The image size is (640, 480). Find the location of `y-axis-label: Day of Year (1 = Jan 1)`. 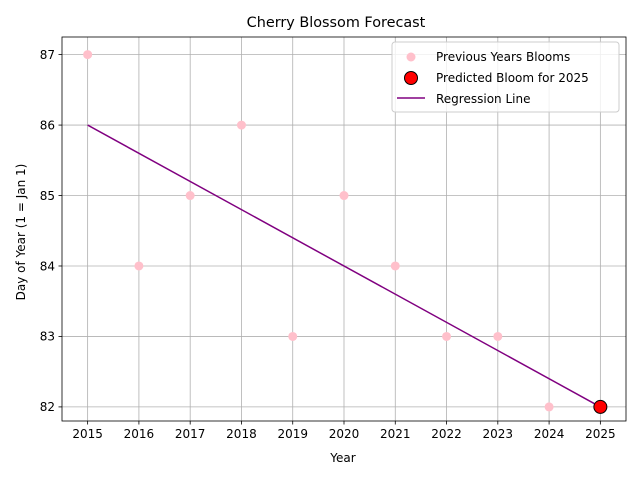

y-axis-label: Day of Year (1 = Jan 1) is located at coordinates (21, 232).